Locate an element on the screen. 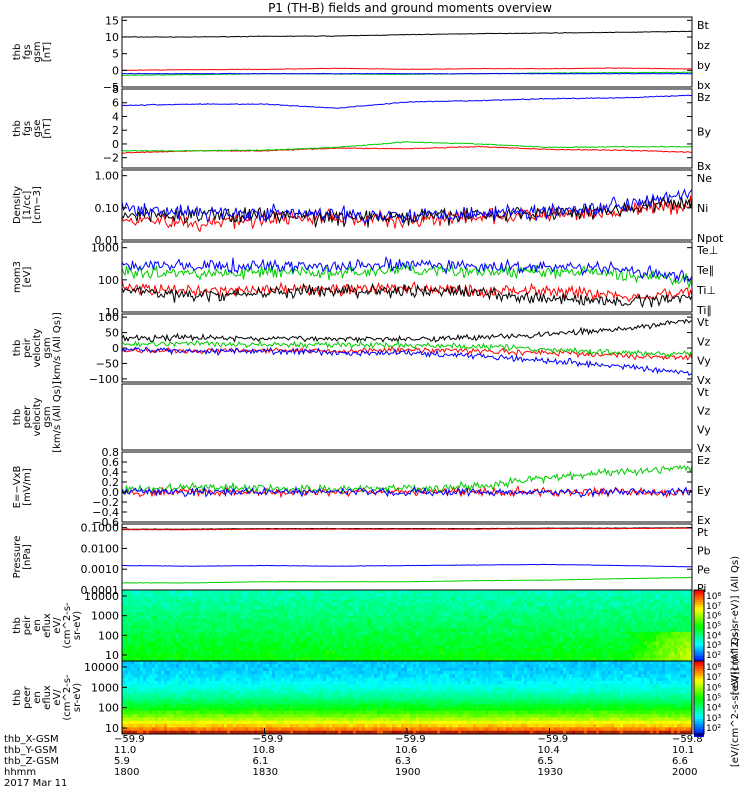  y-axis-label-line: peir is located at coordinates (27, 347).